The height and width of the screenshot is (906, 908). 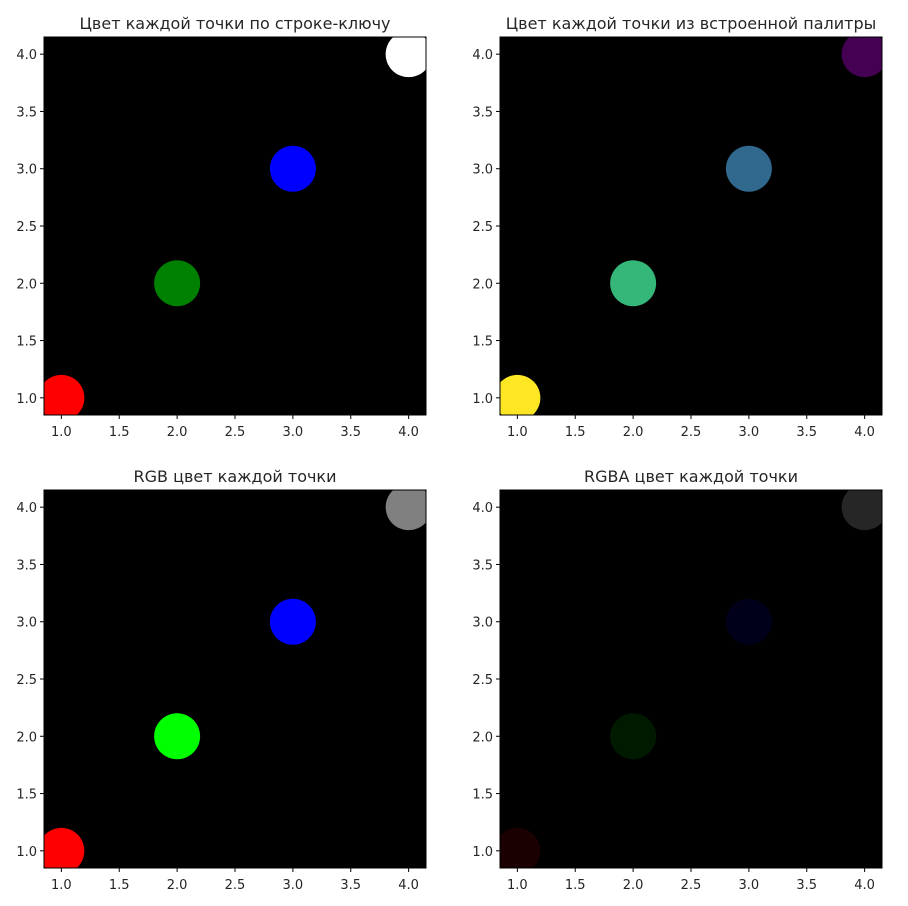 I want to click on chart-title: RGBA цвет каждой точки, so click(x=691, y=476).